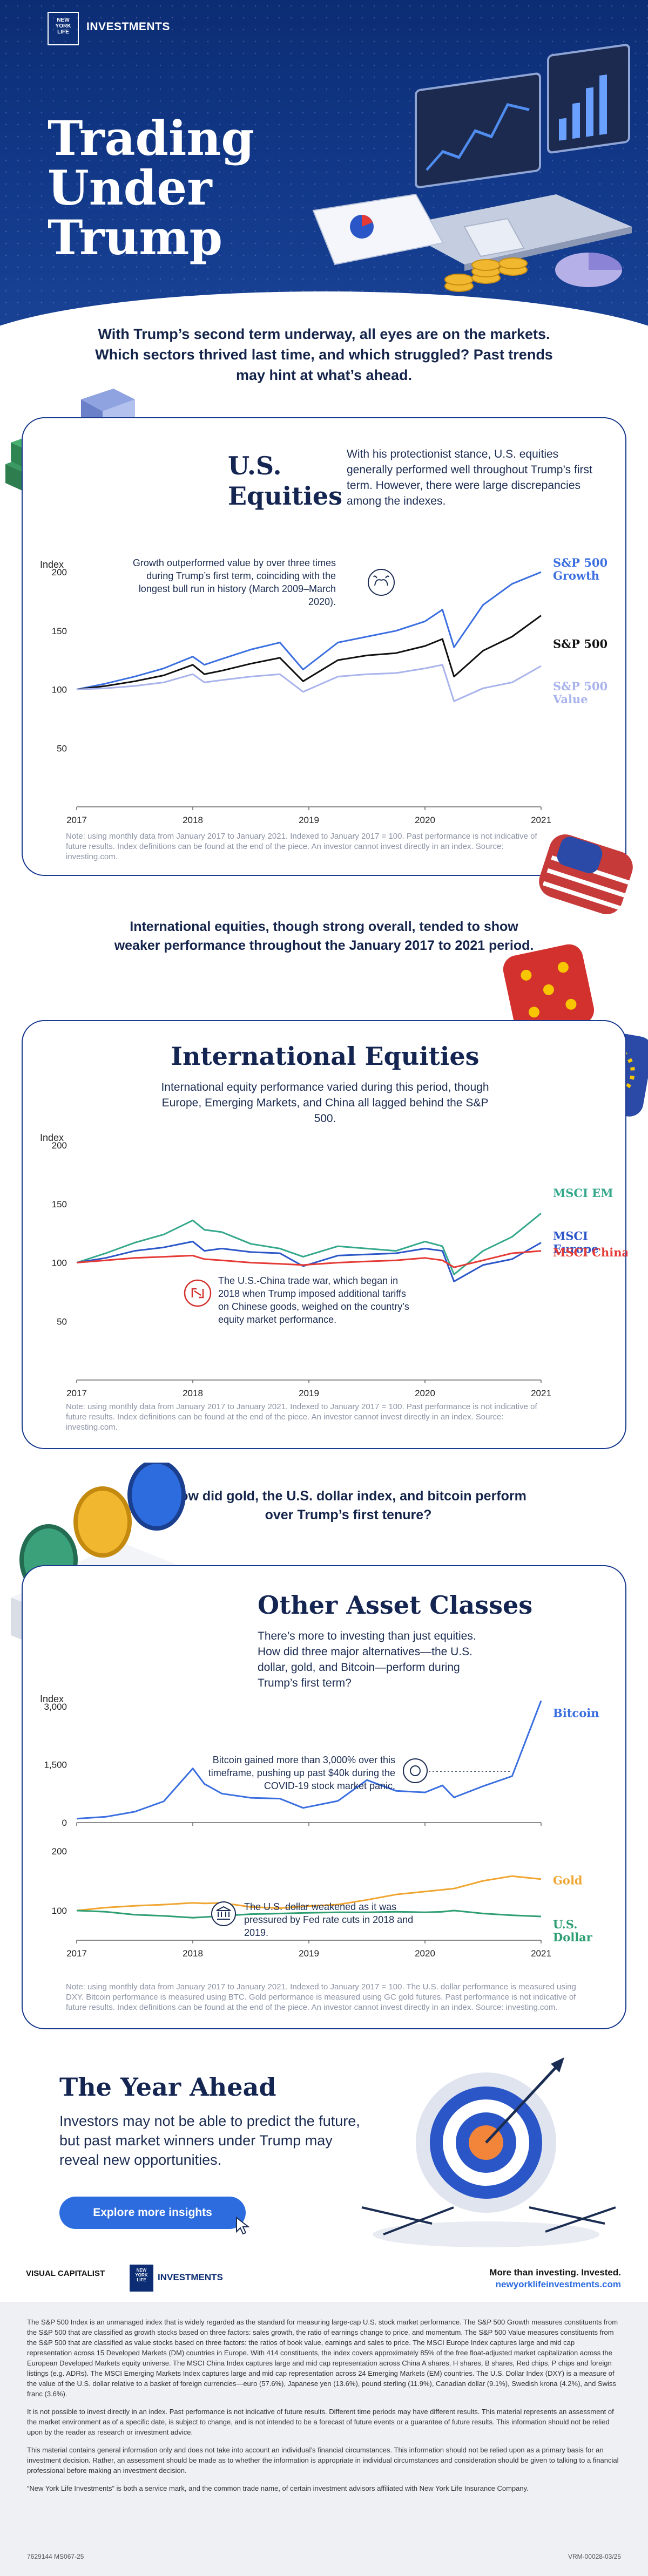  I want to click on trade-war-icon-glyph, so click(198, 1293).